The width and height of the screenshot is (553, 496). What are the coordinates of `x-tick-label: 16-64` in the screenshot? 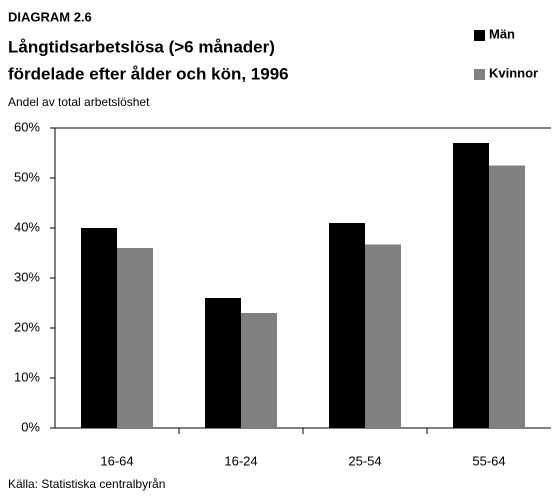 It's located at (116, 460).